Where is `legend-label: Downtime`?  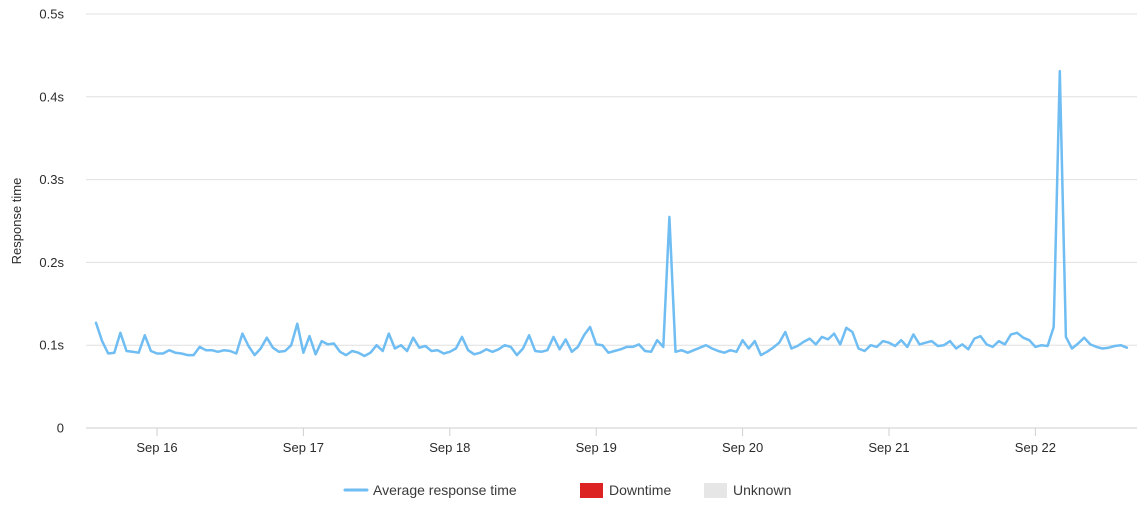
legend-label: Downtime is located at coordinates (640, 490).